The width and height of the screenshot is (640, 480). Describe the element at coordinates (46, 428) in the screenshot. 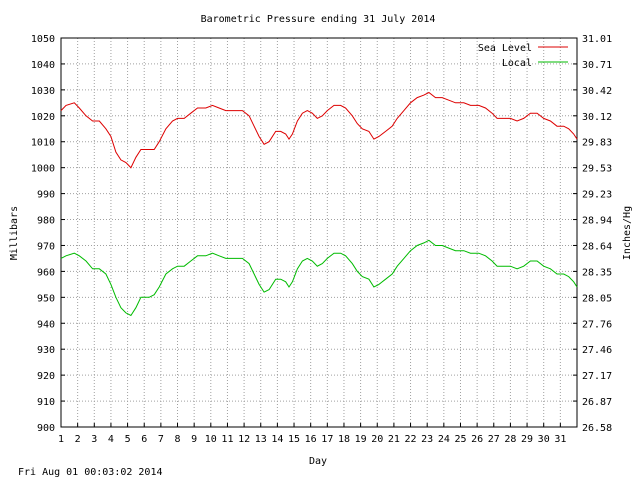

I see `y-tick-label-left: 900` at that location.